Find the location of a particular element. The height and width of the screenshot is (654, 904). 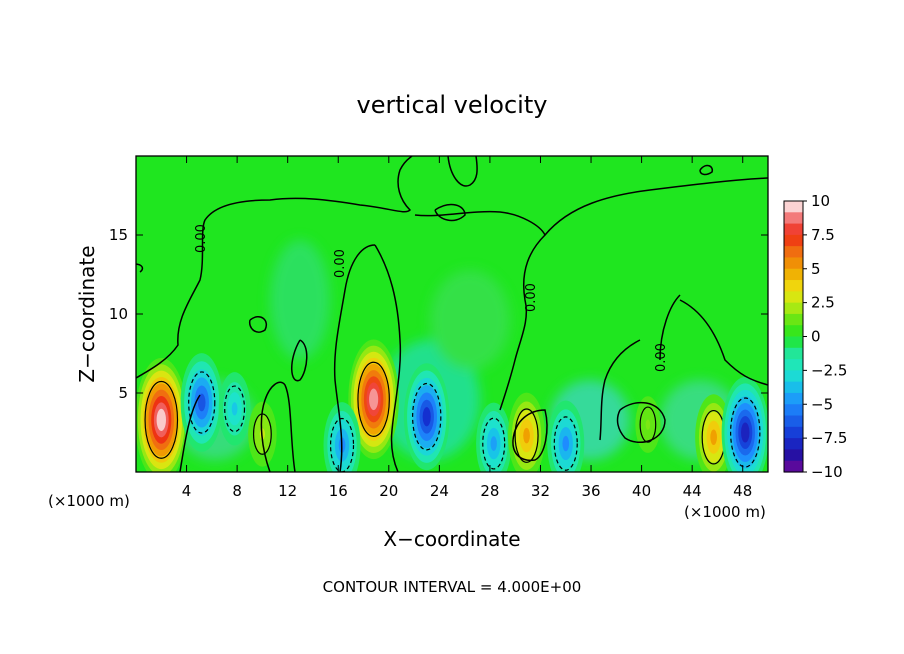

x-tick-label: 48 is located at coordinates (742, 491).